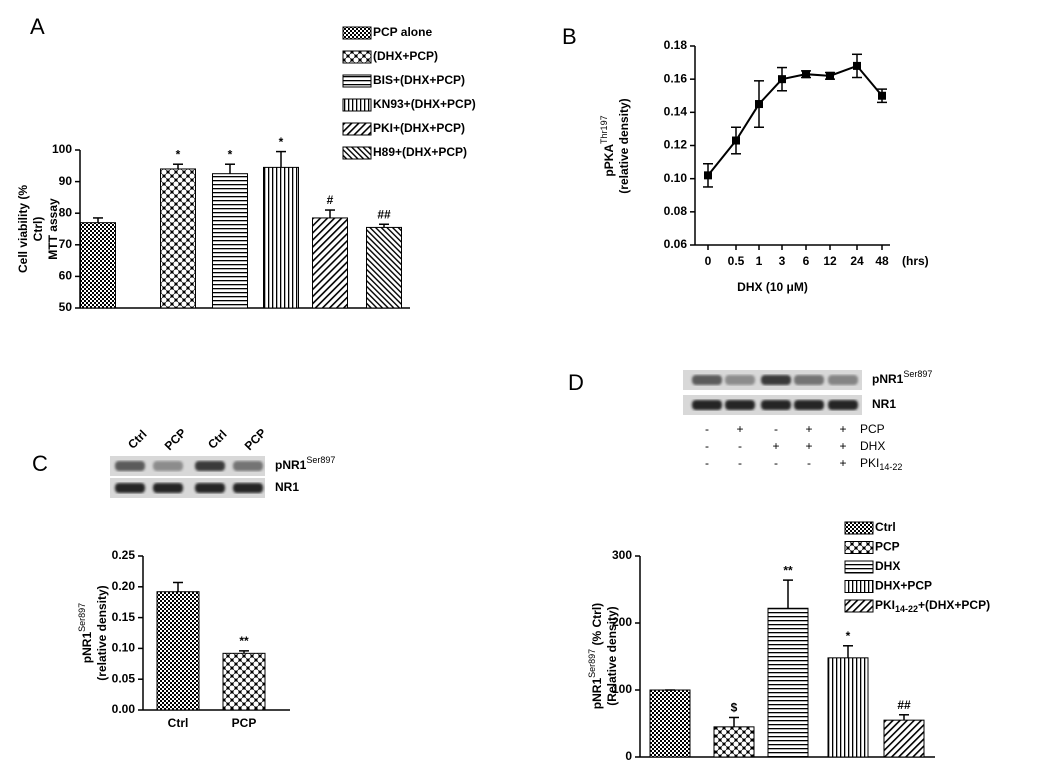 Image resolution: width=1050 pixels, height=769 pixels. Describe the element at coordinates (424, 104) in the screenshot. I see `legend-text: KN93+(DHX+PCP)` at that location.